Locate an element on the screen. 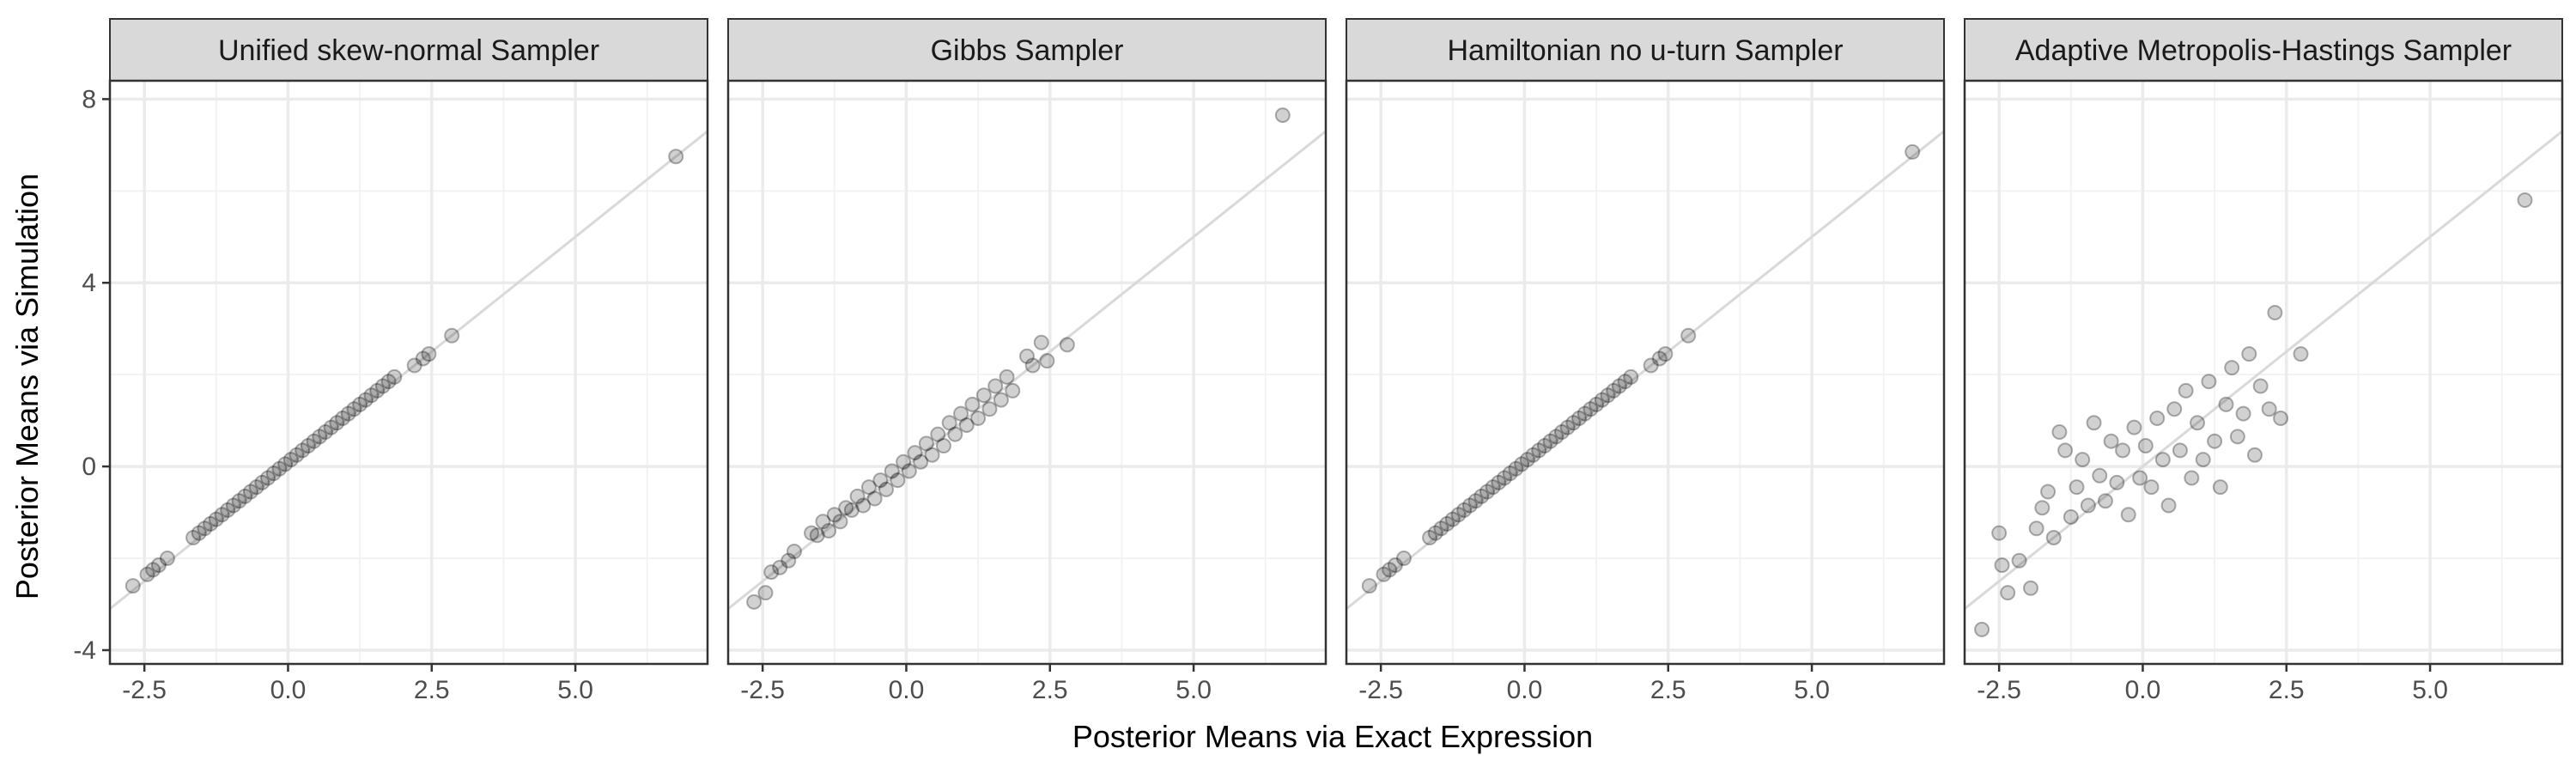  identity-line is located at coordinates (409, 370).